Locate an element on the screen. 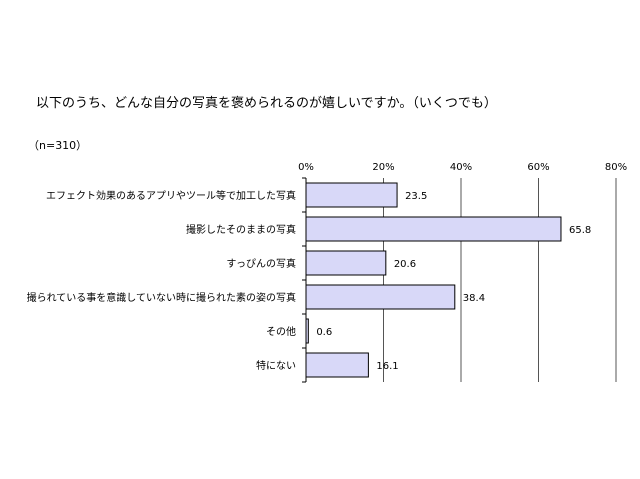  category-label: 特にない is located at coordinates (276, 366).